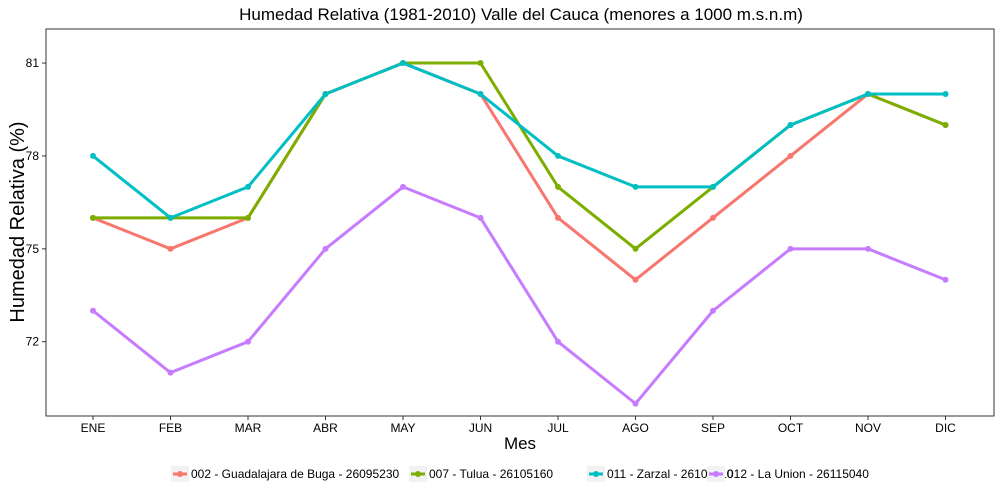 This screenshot has width=1000, height=500. What do you see at coordinates (170, 428) in the screenshot?
I see `x-tick-label: FEB` at bounding box center [170, 428].